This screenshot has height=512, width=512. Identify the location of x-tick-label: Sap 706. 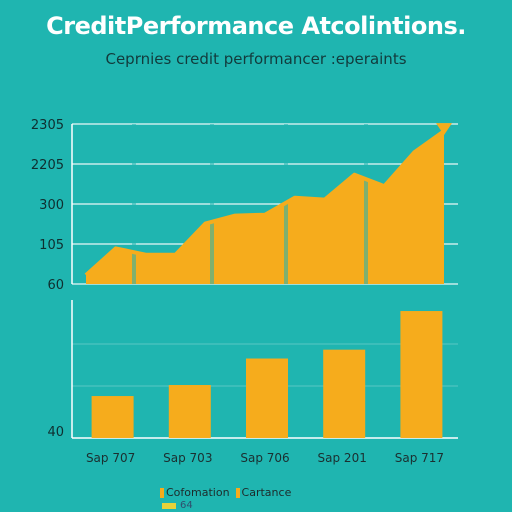
(264, 458).